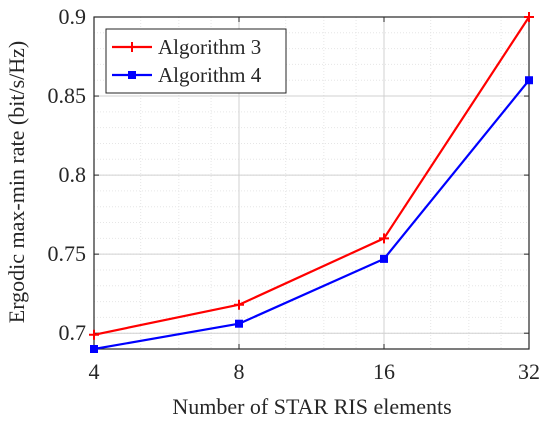 The image size is (550, 428). I want to click on x-tick-label: 4, so click(94, 371).